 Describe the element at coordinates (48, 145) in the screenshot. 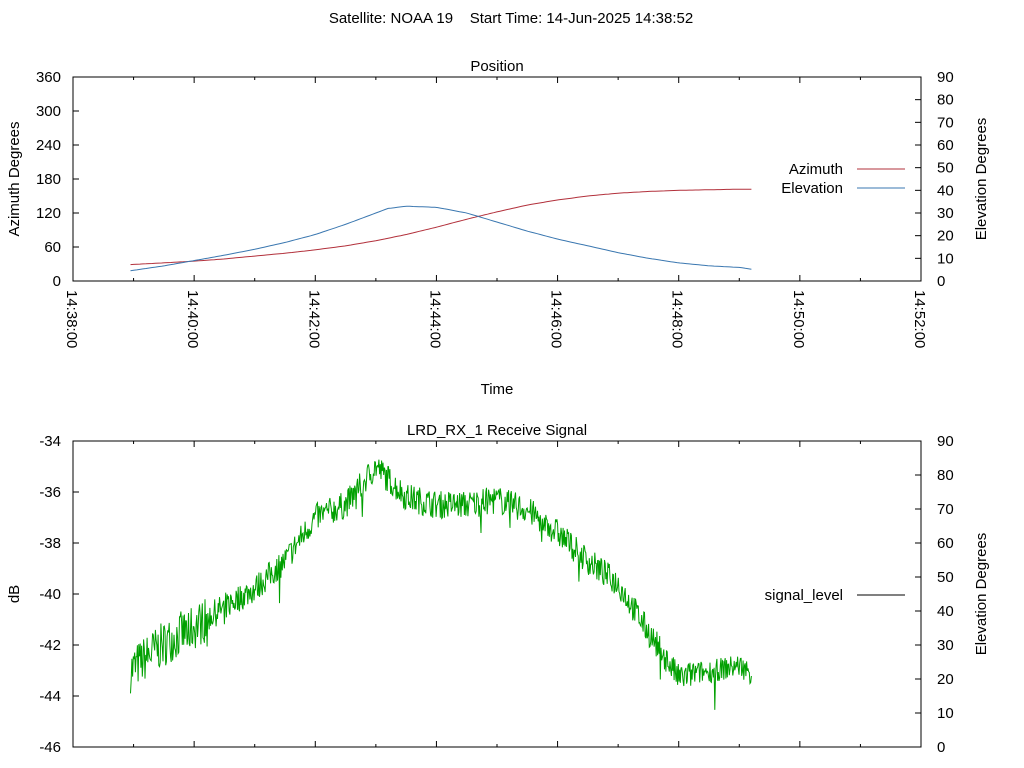

I see `y-tick-label: 240` at that location.